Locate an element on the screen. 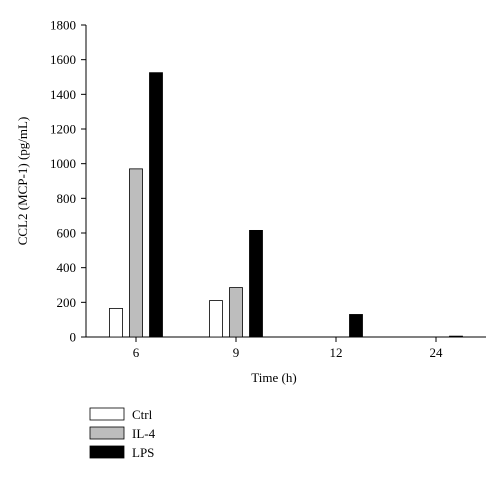 The height and width of the screenshot is (481, 500). y-tick-label: 400 is located at coordinates (67, 267).